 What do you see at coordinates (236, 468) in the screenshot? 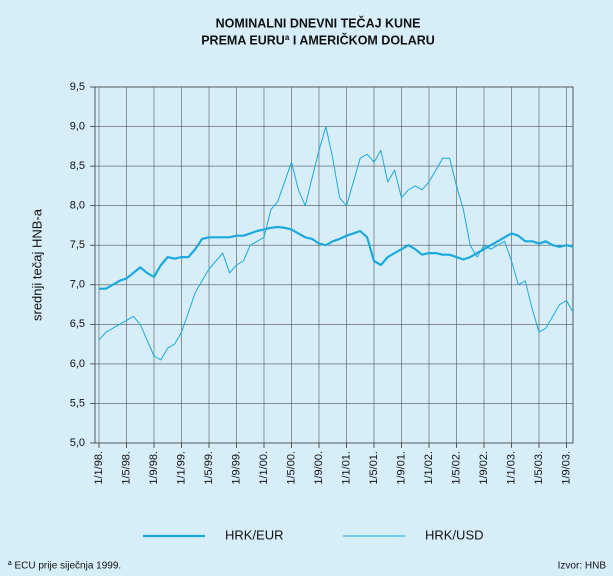
I see `x-tick-label: 1/9/99.` at bounding box center [236, 468].